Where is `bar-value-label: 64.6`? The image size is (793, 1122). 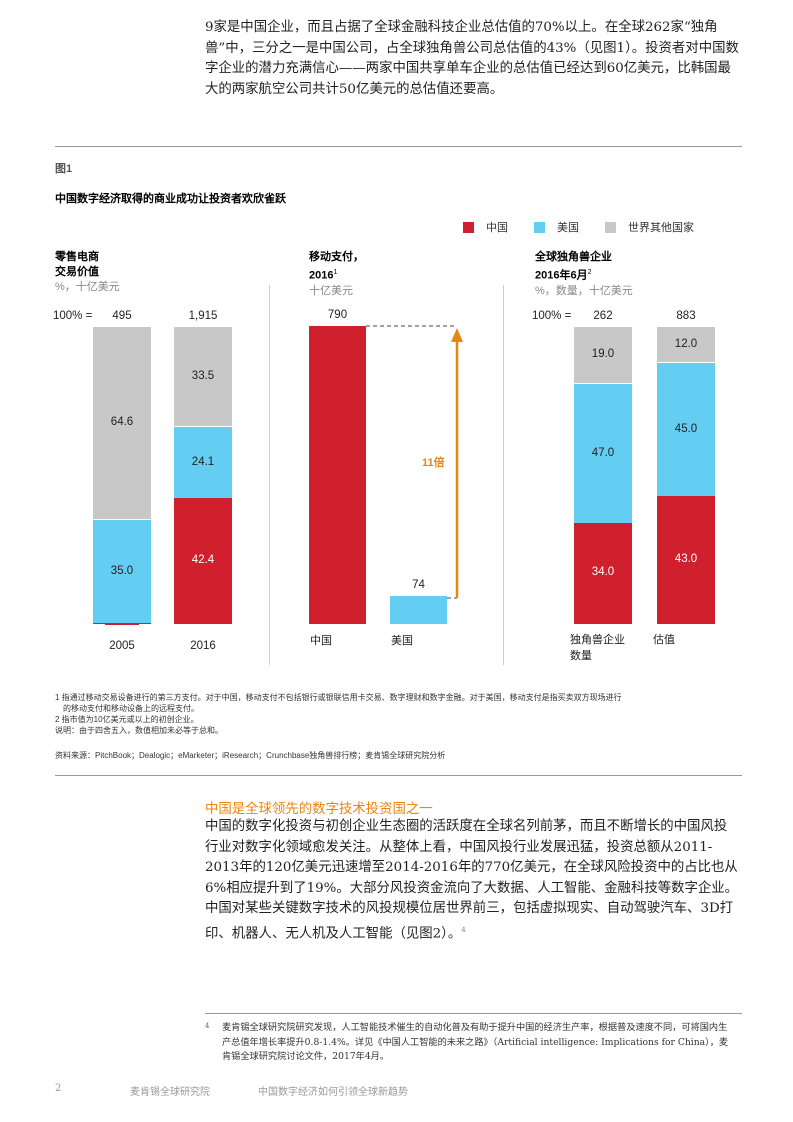
bar-value-label: 64.6 is located at coordinates (122, 422).